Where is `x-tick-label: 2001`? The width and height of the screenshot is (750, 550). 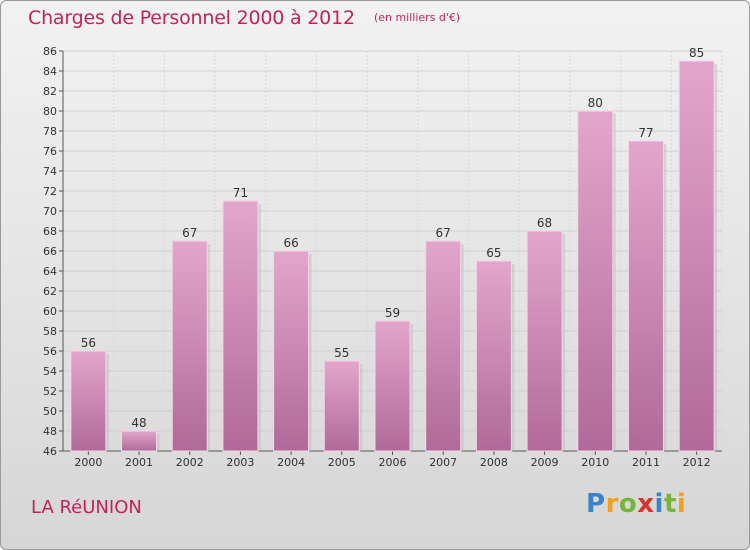
x-tick-label: 2001 is located at coordinates (139, 462).